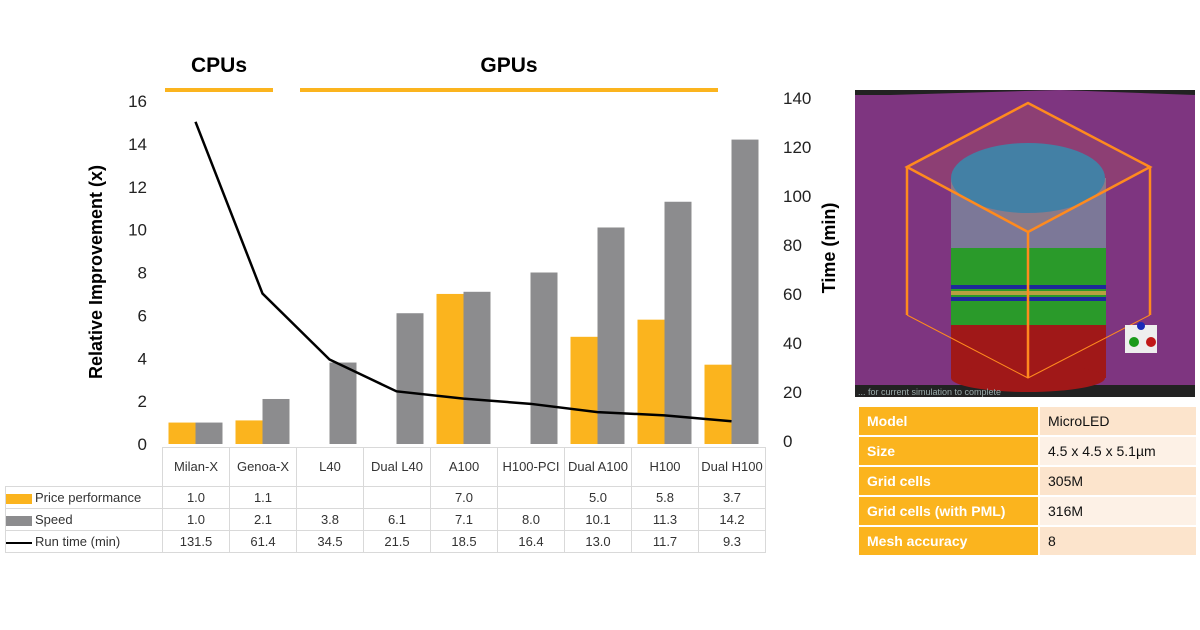  What do you see at coordinates (531, 541) in the screenshot?
I see `table-cell: 16.4` at bounding box center [531, 541].